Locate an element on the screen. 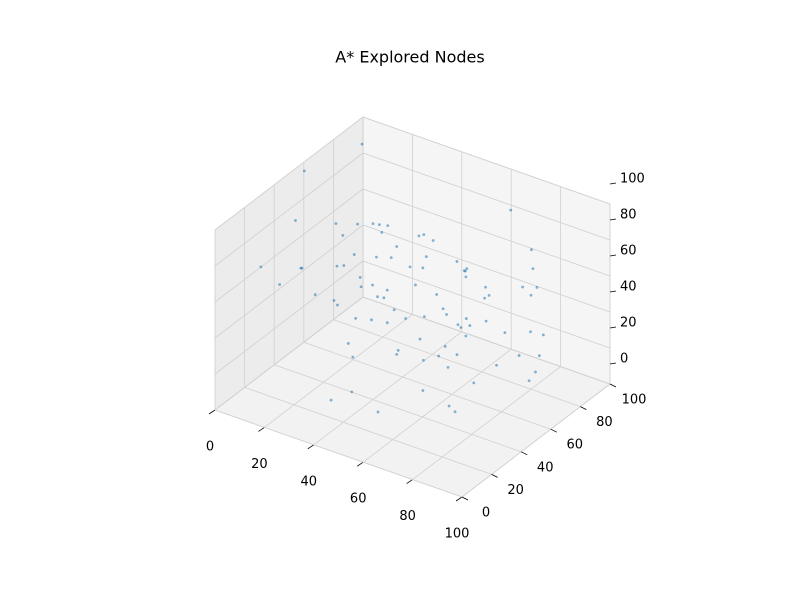 Image resolution: width=800 pixels, height=600 pixels. z-tick-label: 80 is located at coordinates (628, 215).